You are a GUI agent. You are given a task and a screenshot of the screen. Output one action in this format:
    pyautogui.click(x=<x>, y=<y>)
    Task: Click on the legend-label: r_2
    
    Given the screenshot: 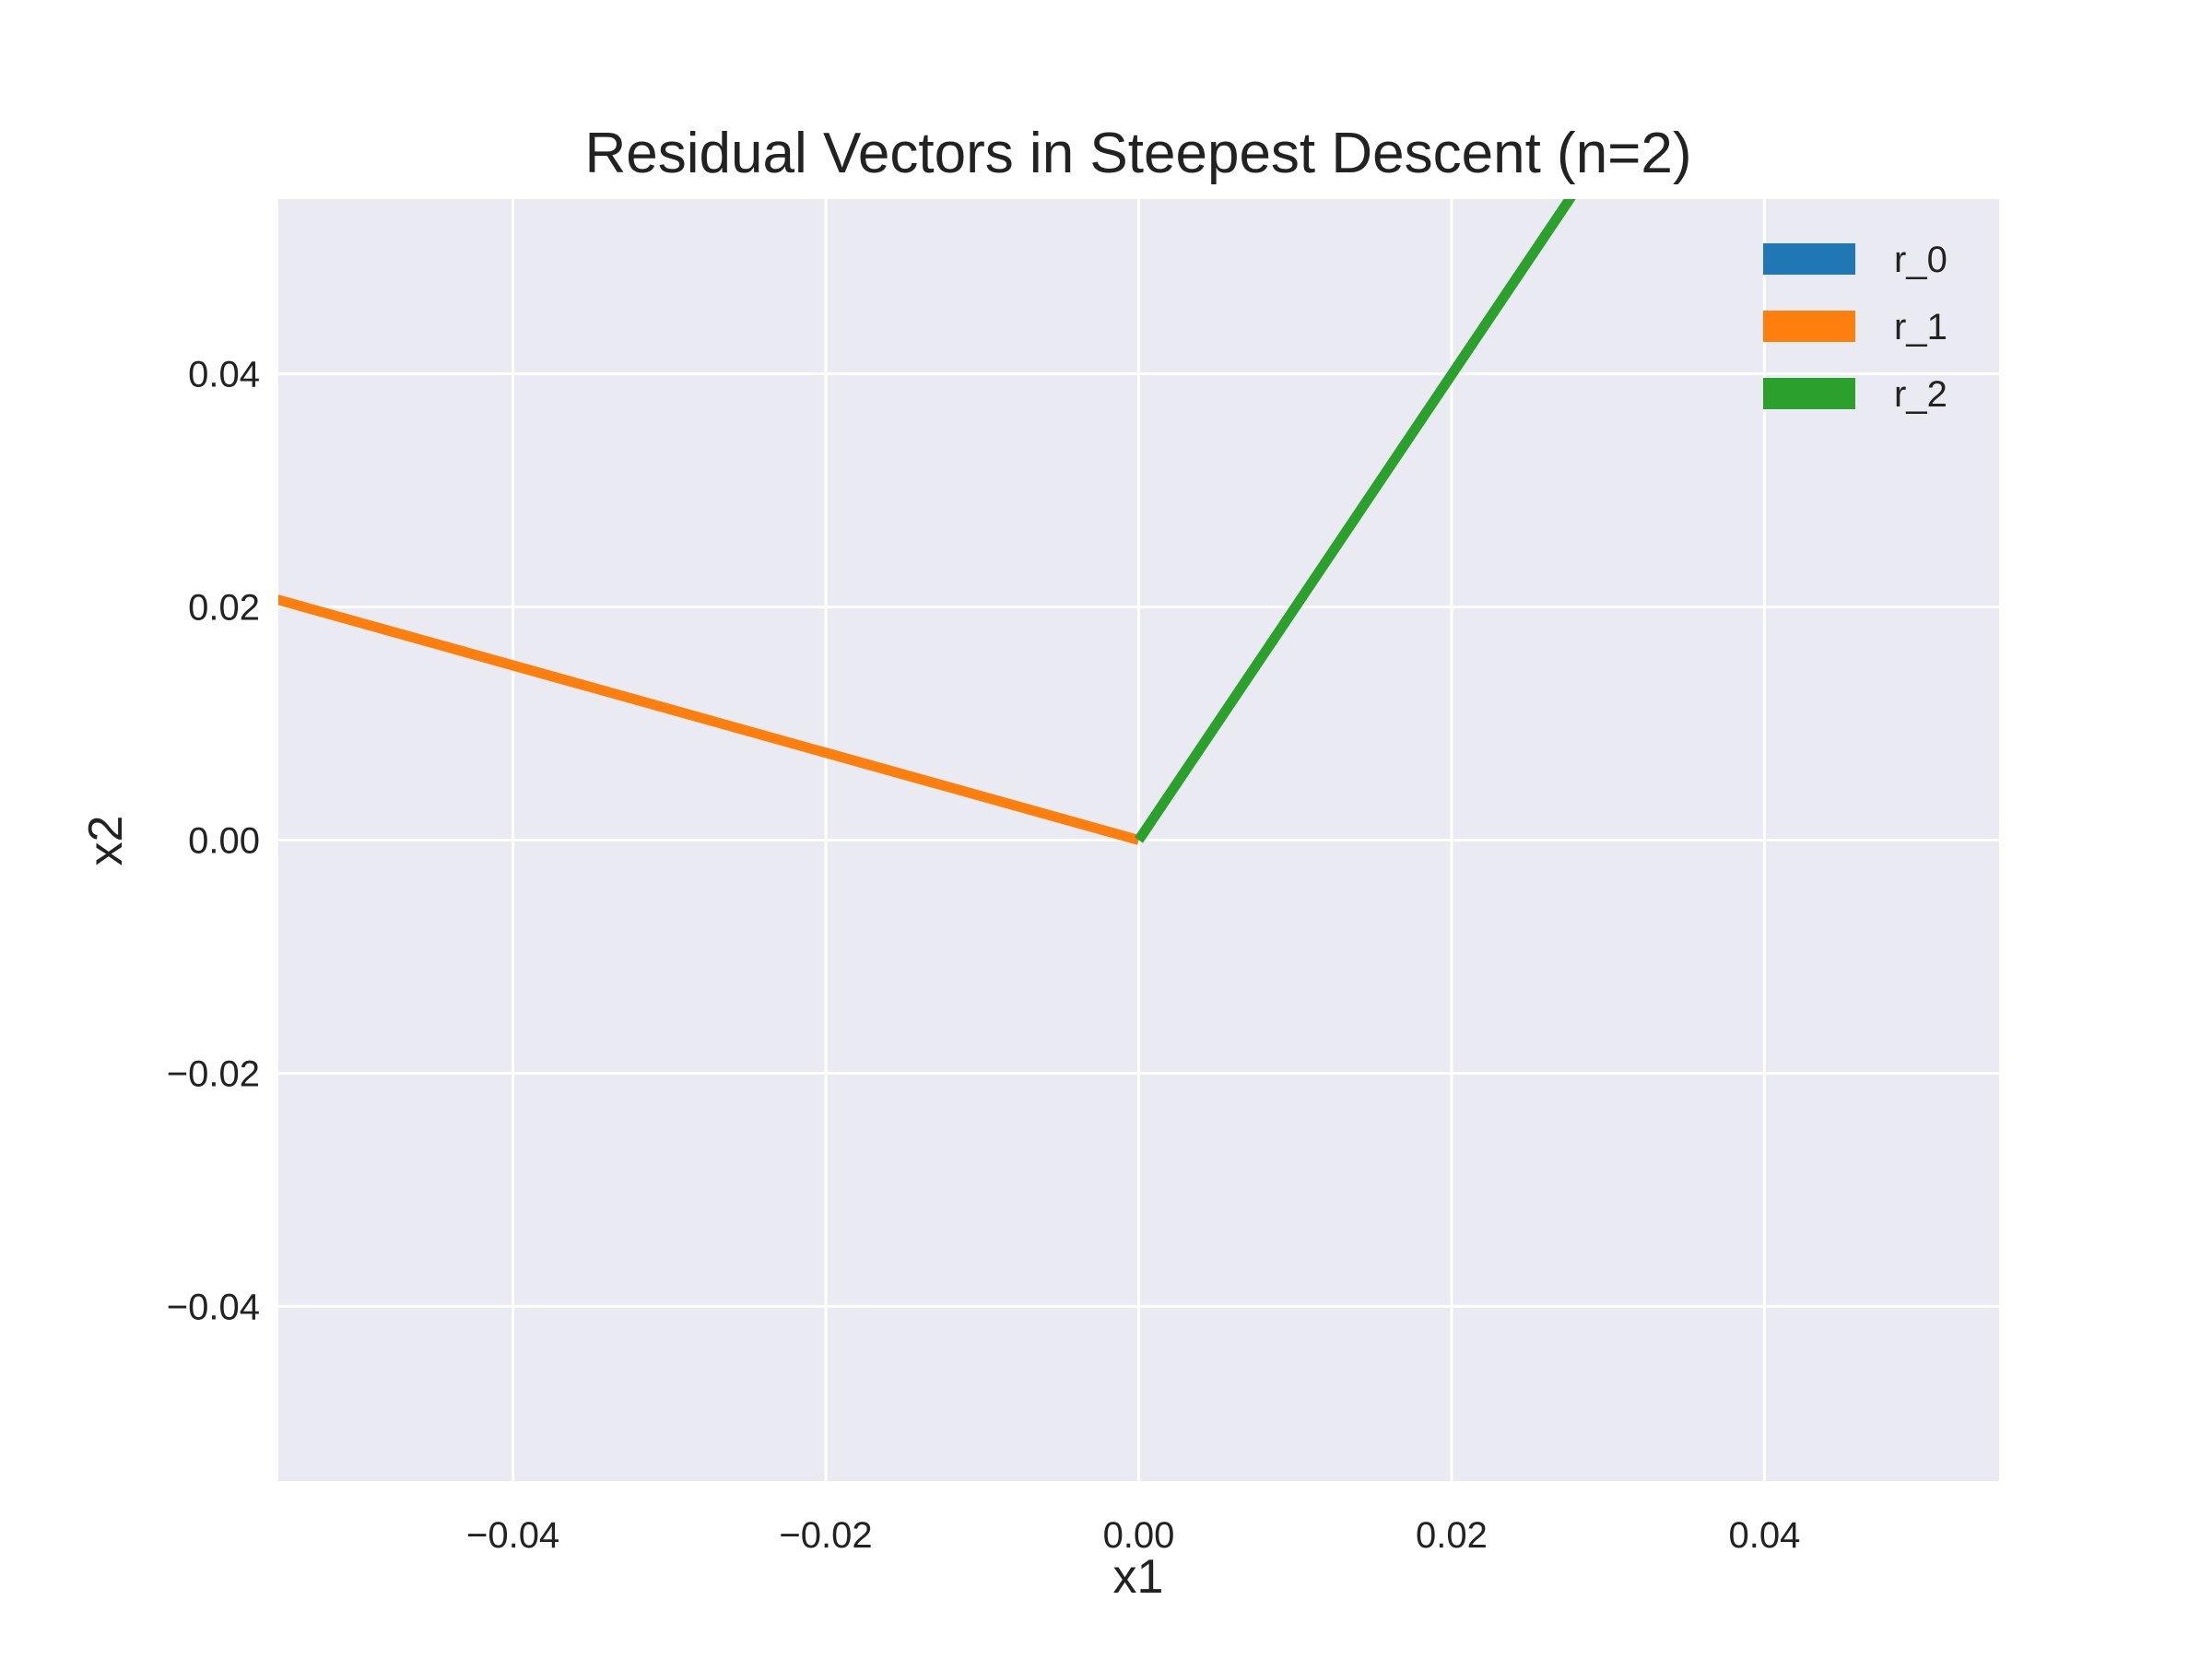 What is the action you would take?
    pyautogui.click(x=1920, y=394)
    